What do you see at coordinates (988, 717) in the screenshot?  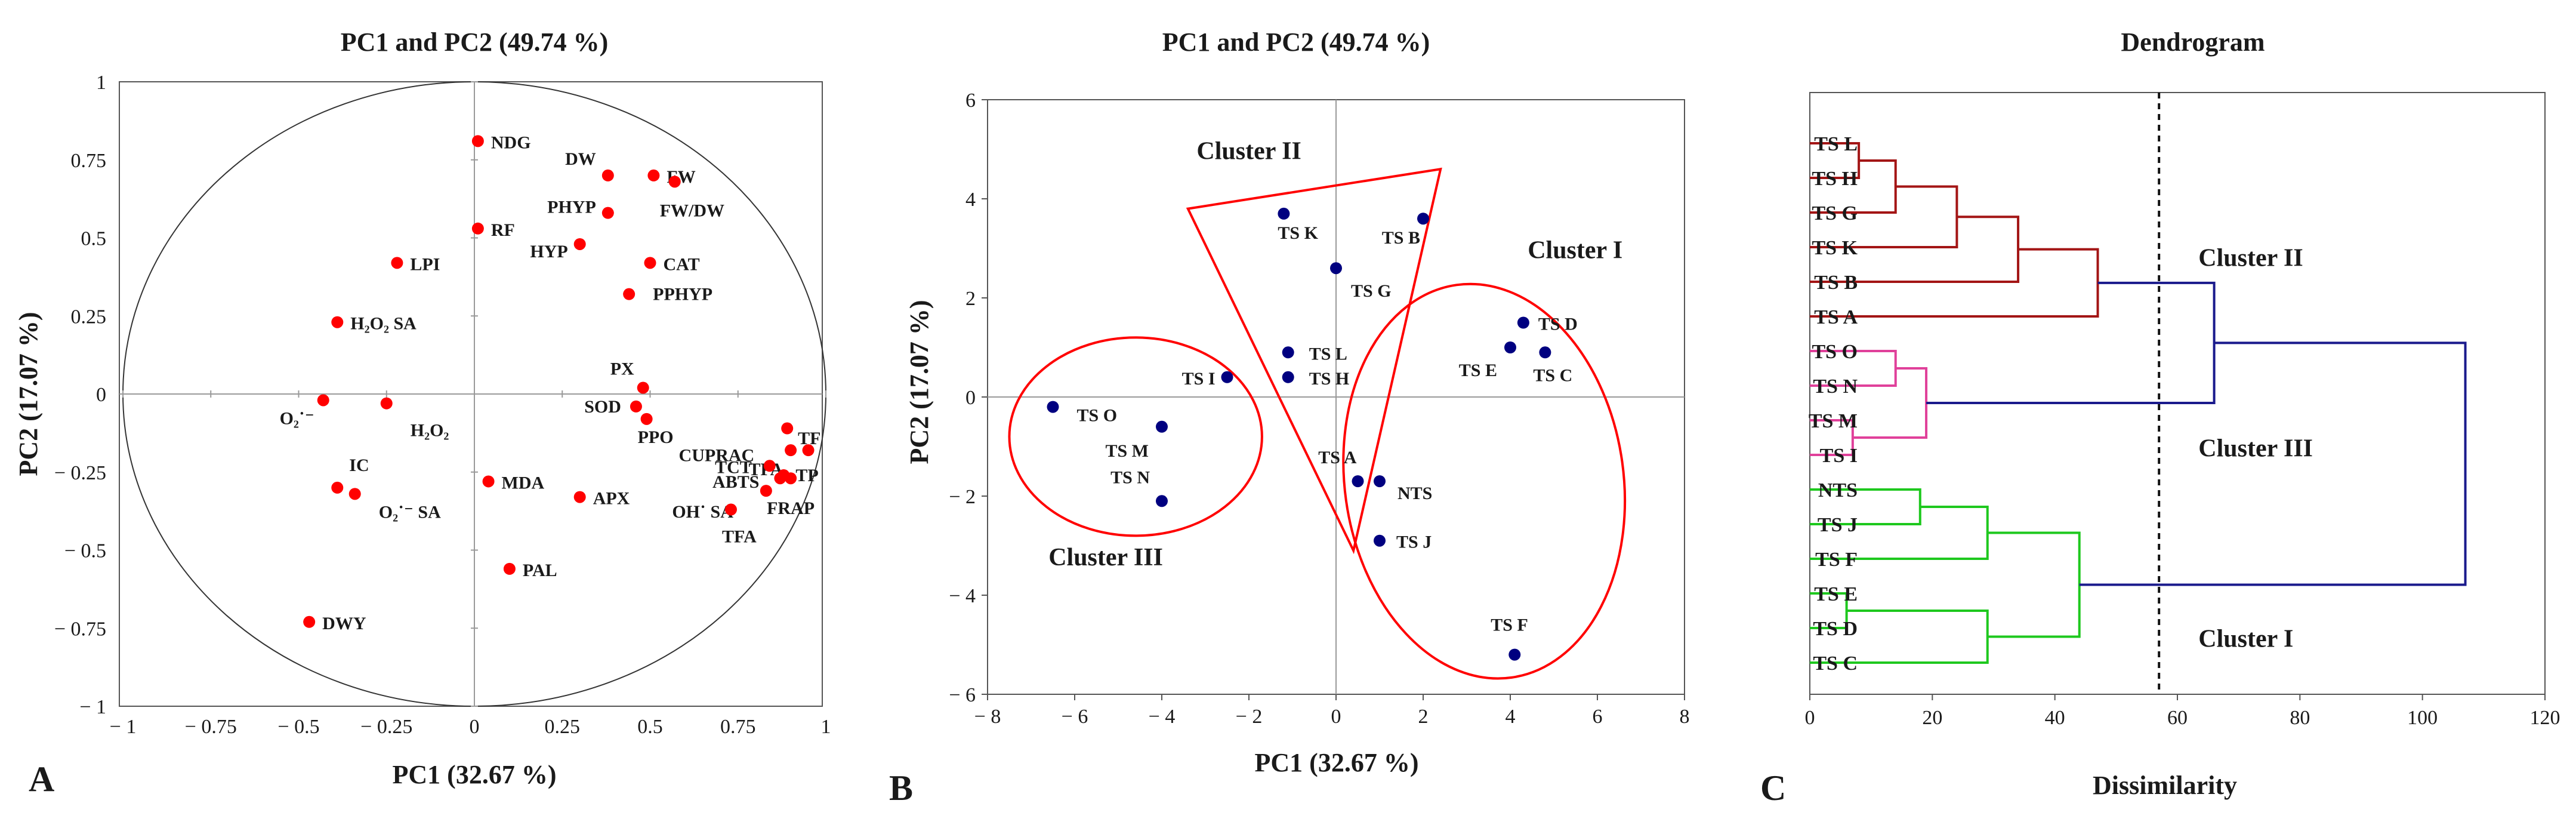 I see `panel-b-xtick-label: − 8` at bounding box center [988, 717].